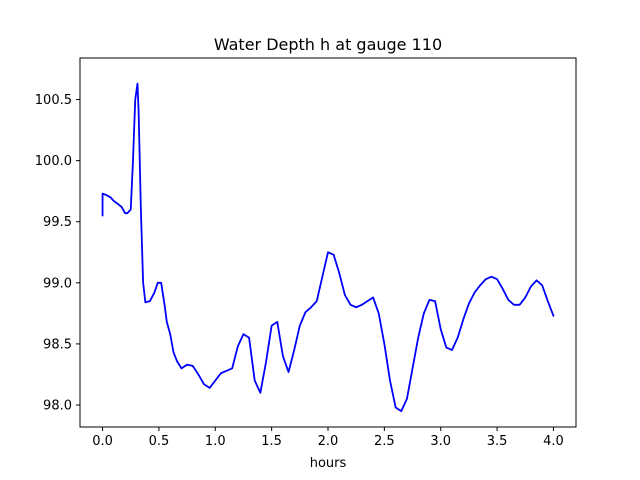  What do you see at coordinates (53, 100) in the screenshot?
I see `y-tick-label: 100.5` at bounding box center [53, 100].